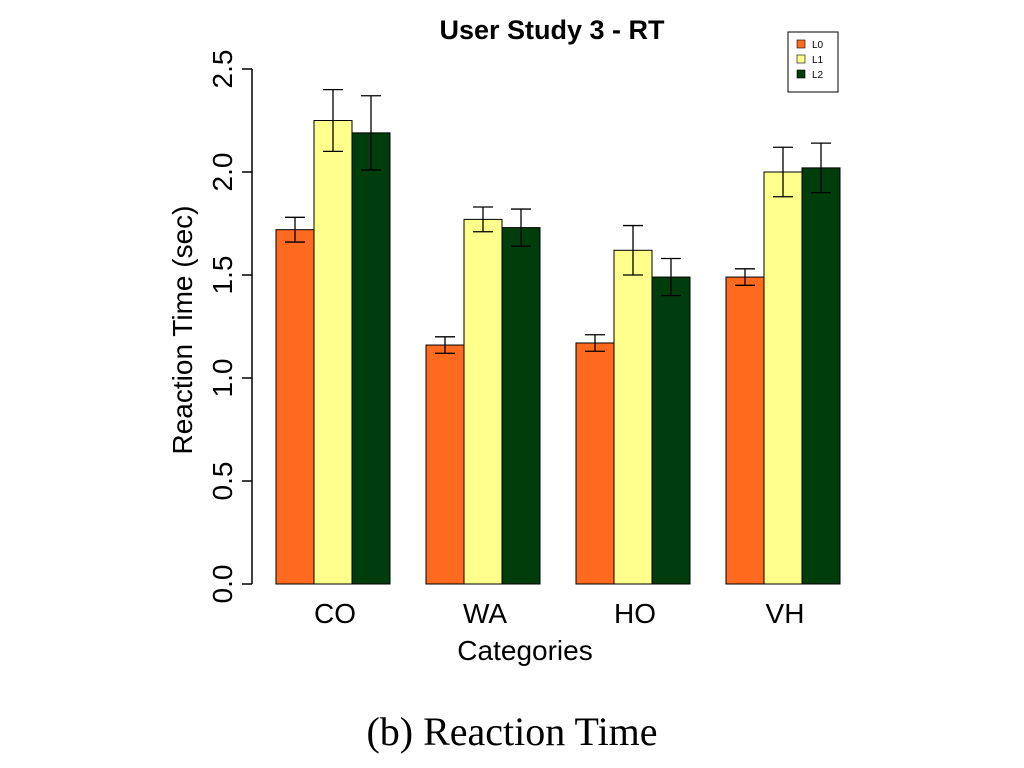  Describe the element at coordinates (521, 406) in the screenshot. I see `bar-wa-l2` at that location.